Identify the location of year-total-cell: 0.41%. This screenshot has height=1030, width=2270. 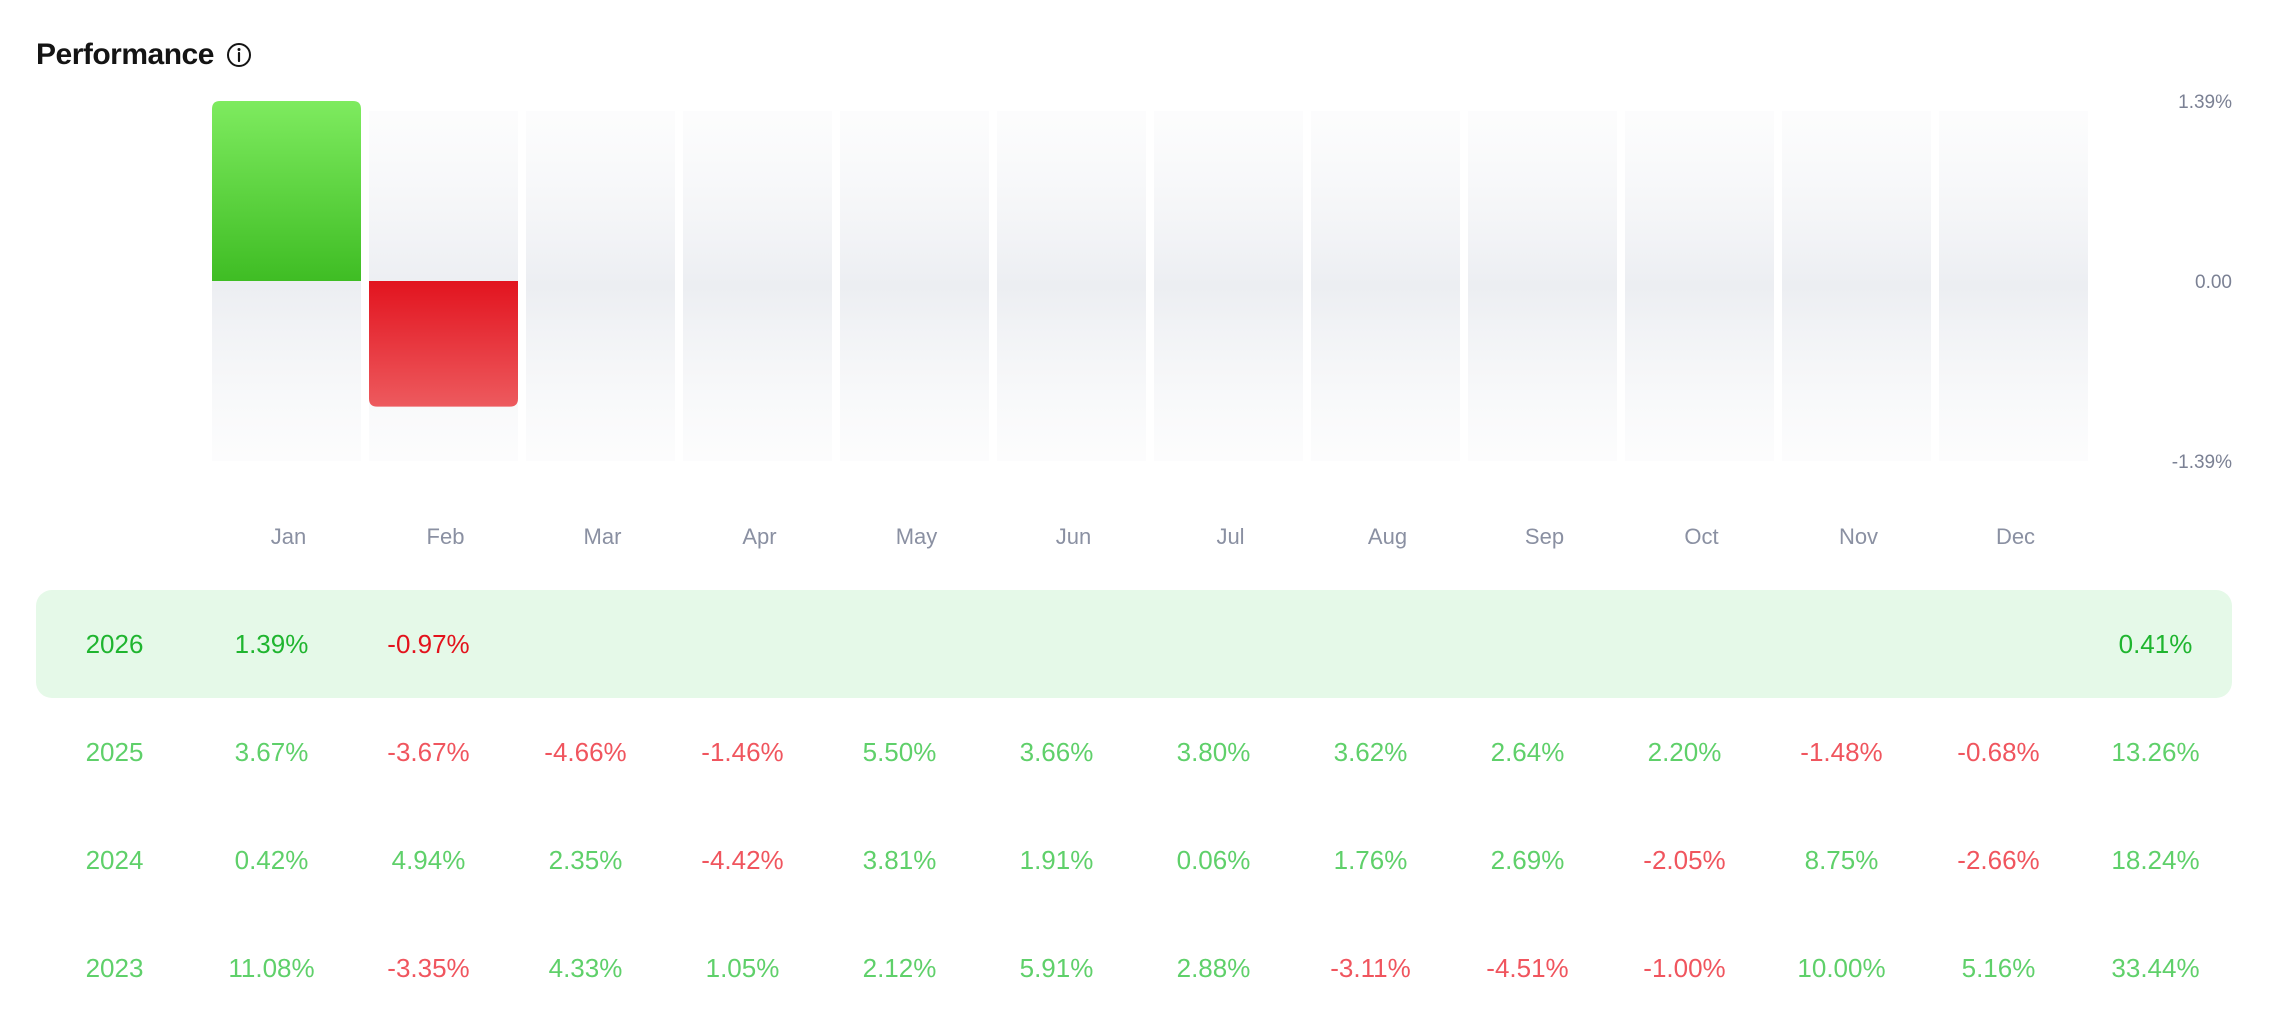
(2155, 643).